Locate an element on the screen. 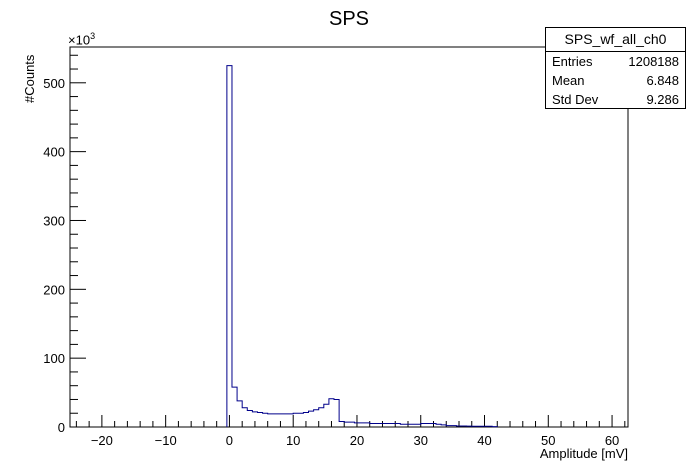 The image size is (698, 474). stats-row-entries: Entries 1208188 is located at coordinates (615, 61).